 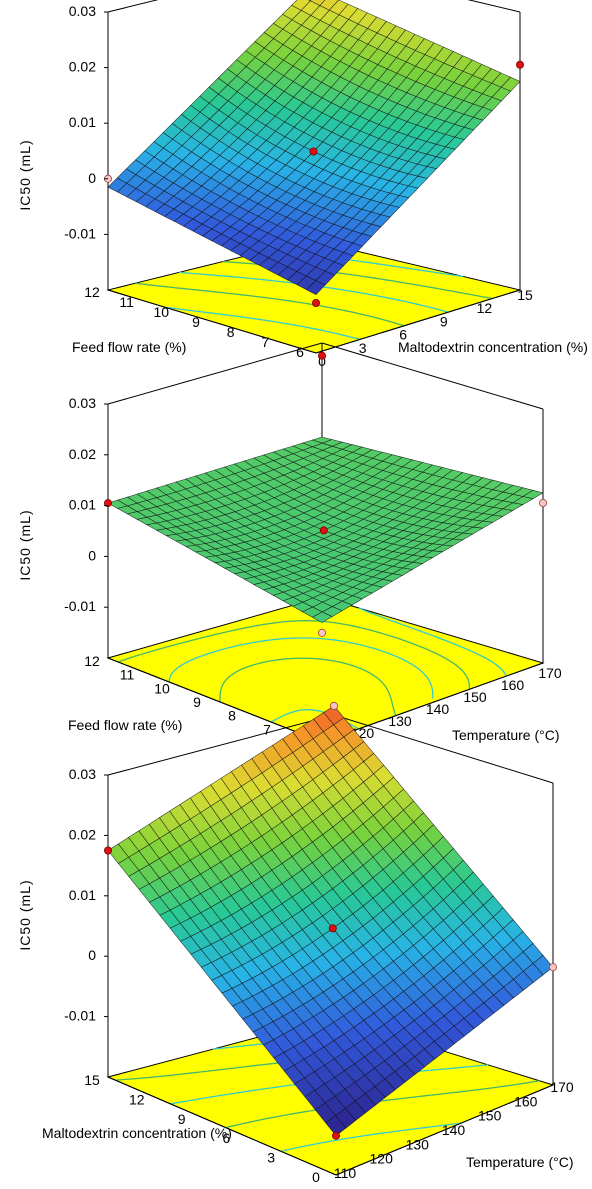 What do you see at coordinates (345, 1173) in the screenshot?
I see `y-tick-label: 110` at bounding box center [345, 1173].